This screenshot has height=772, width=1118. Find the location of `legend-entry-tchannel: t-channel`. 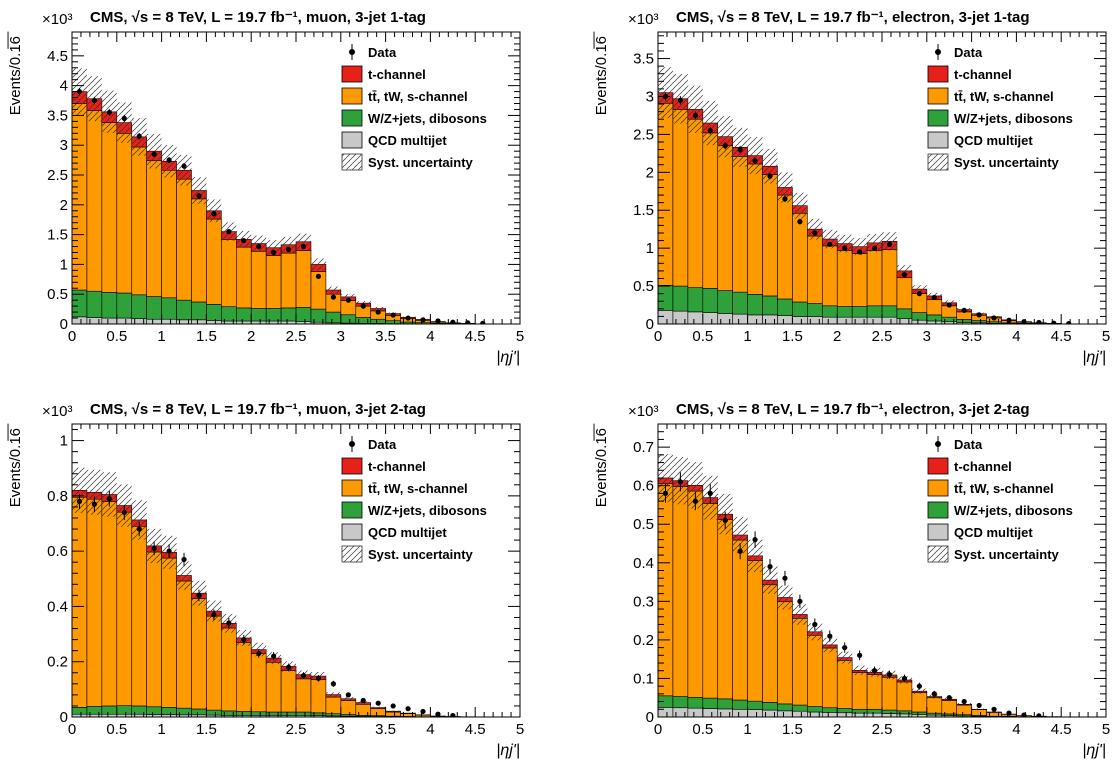

legend-entry-tchannel: t-channel is located at coordinates (969, 466).